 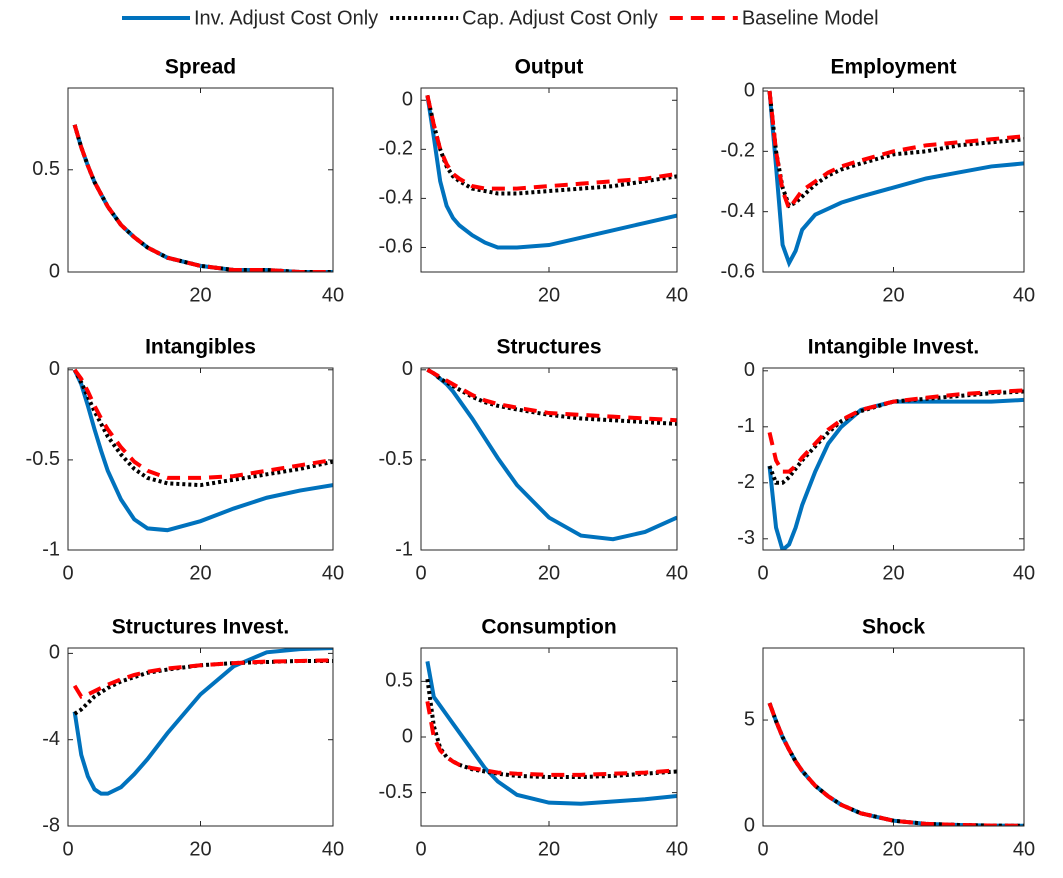 What do you see at coordinates (746, 538) in the screenshot?
I see `y-tick-label: -3` at bounding box center [746, 538].